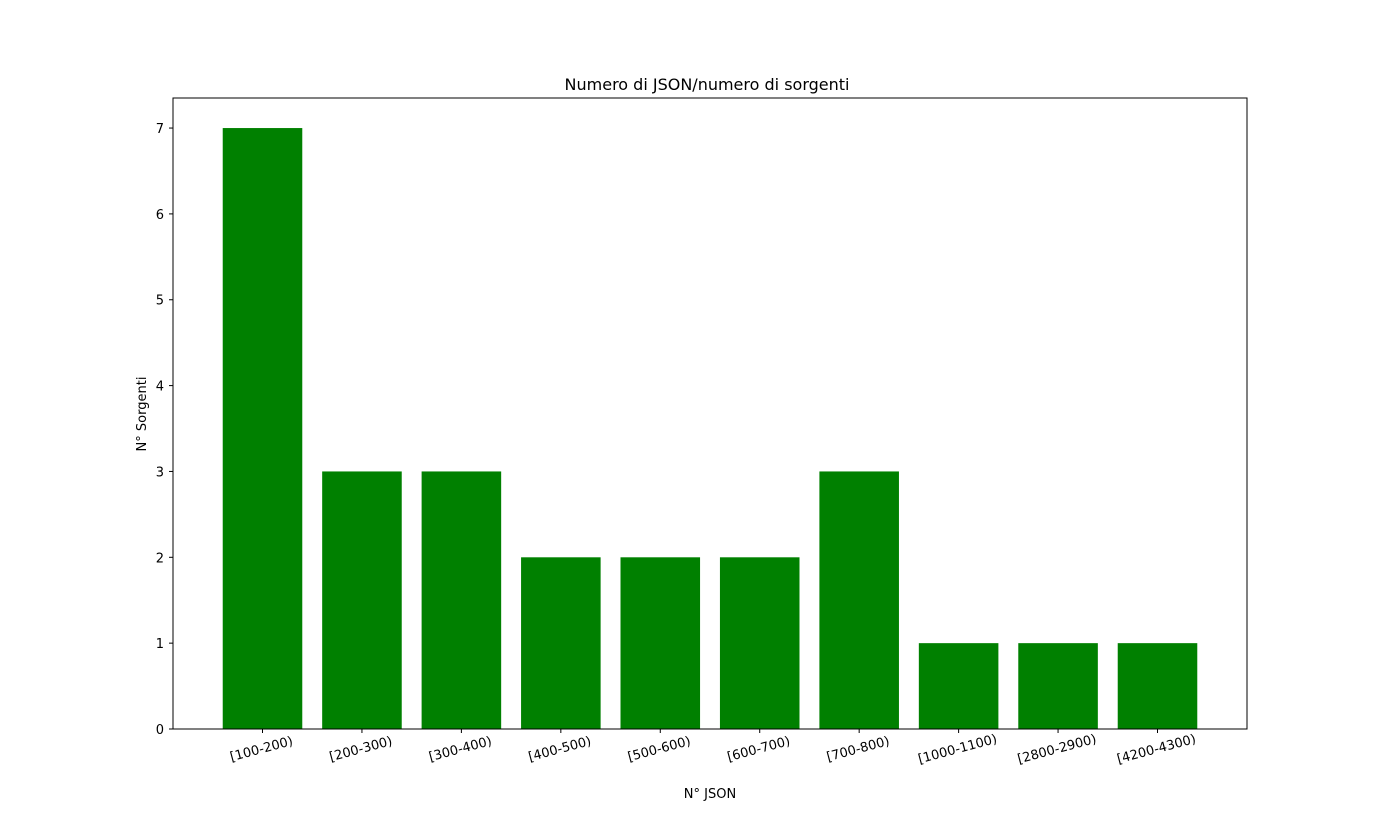  What do you see at coordinates (710, 794) in the screenshot?
I see `x-axis-label: N° JSON` at bounding box center [710, 794].